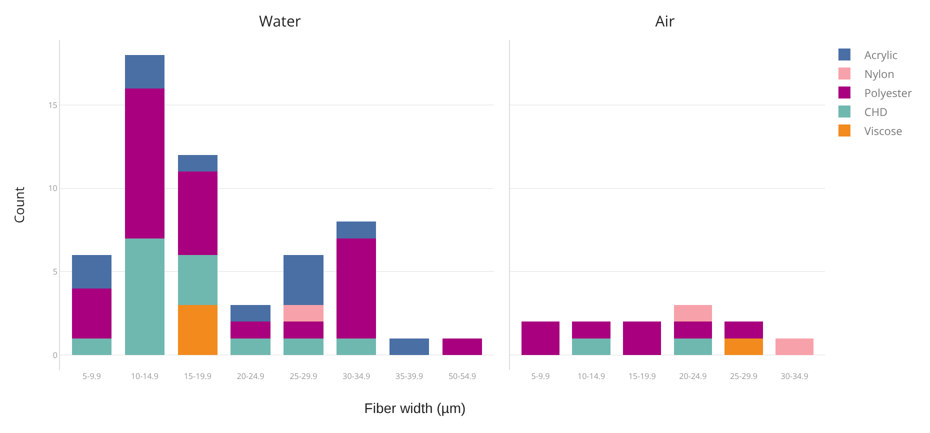  Describe the element at coordinates (55, 272) in the screenshot. I see `y-tick-label: 5` at that location.